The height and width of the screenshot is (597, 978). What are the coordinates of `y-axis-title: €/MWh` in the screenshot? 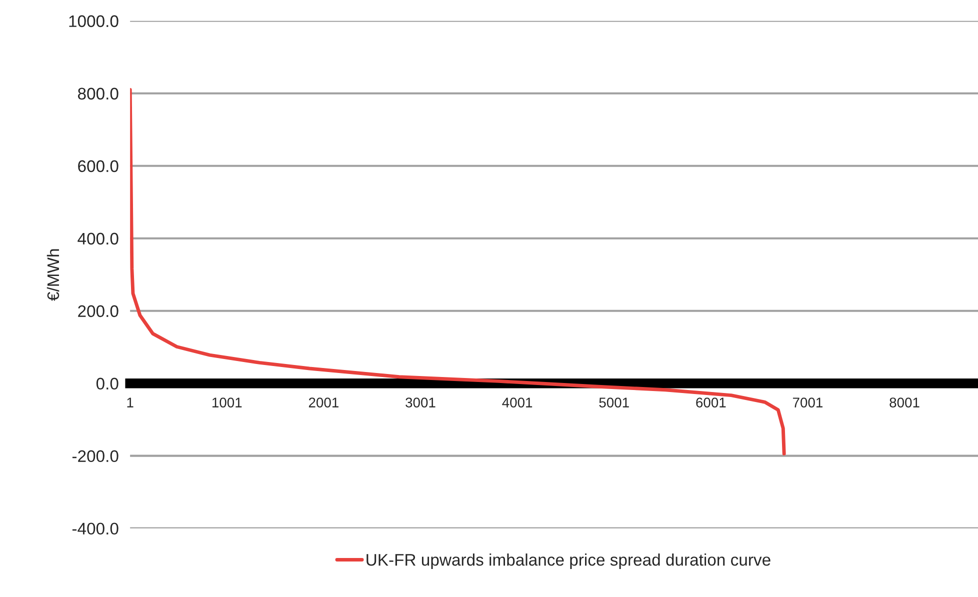 It's located at (53, 275).